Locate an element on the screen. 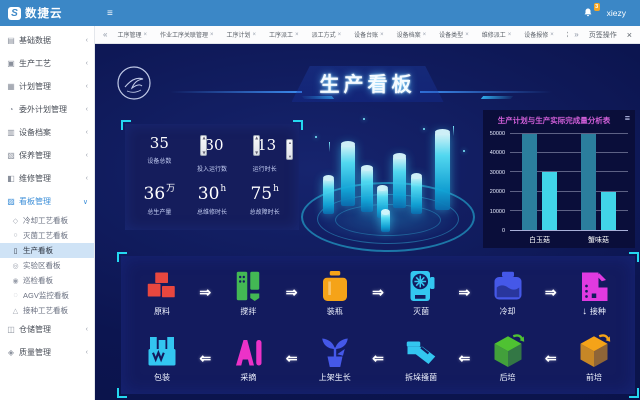 The image size is (640, 400). chart-bars is located at coordinates (569, 182).